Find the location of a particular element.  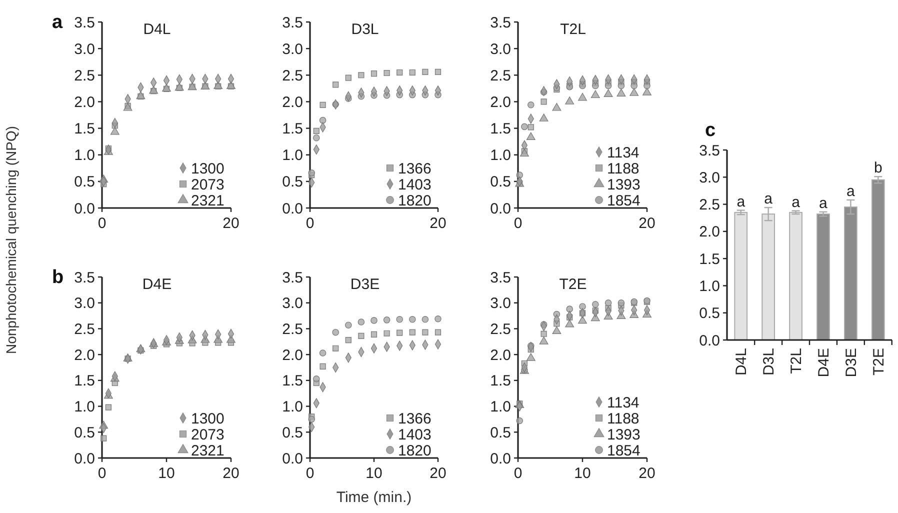

x-tick-label: T2L is located at coordinates (797, 361).